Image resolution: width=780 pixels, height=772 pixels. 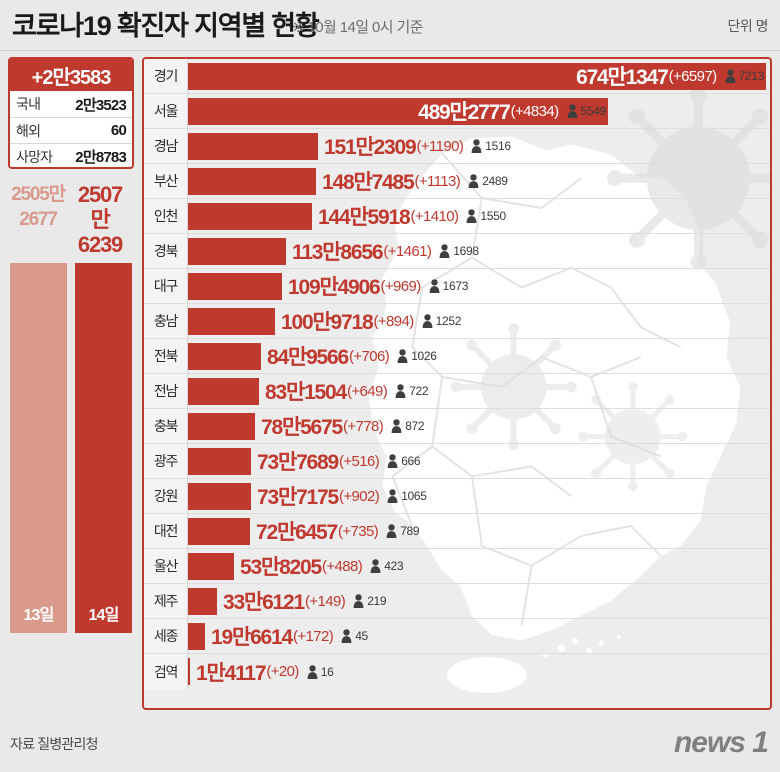 I want to click on region-bar-wrap: 53만8205 (+488) 423, so click(x=479, y=566).